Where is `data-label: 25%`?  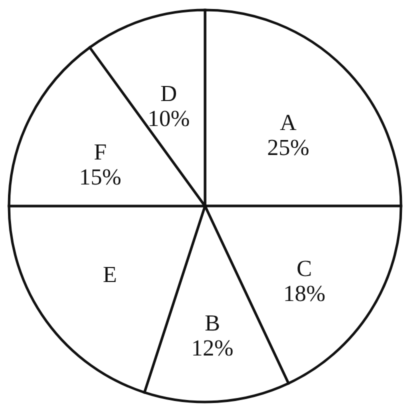
data-label: 25% is located at coordinates (288, 147).